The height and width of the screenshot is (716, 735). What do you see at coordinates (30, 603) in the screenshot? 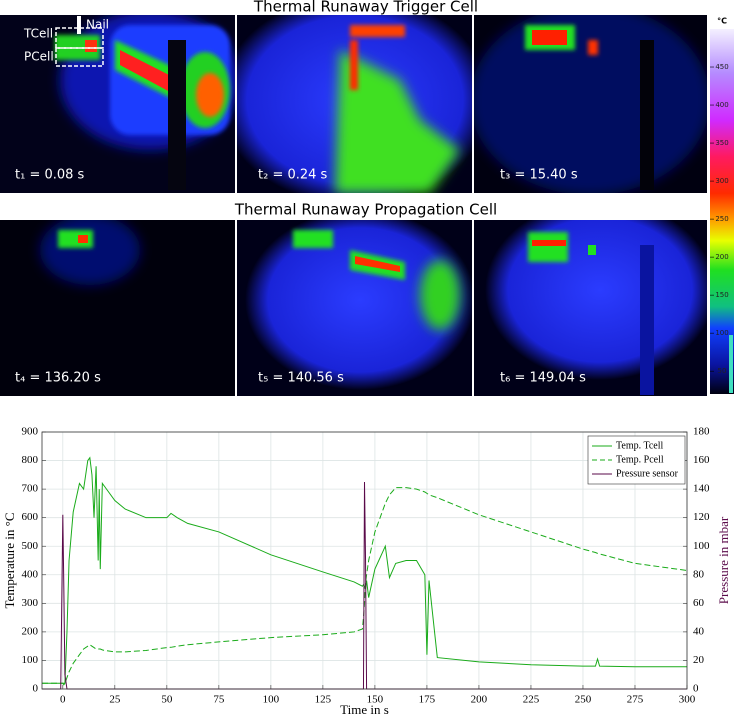
I see `y-tick-label: 300` at bounding box center [30, 603].